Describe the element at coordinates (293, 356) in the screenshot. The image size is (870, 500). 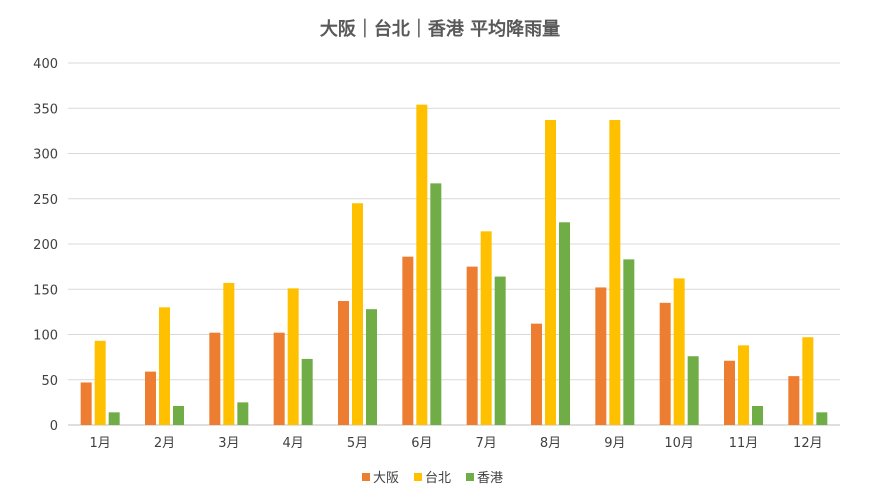
I see `bar-台北-4月` at that location.